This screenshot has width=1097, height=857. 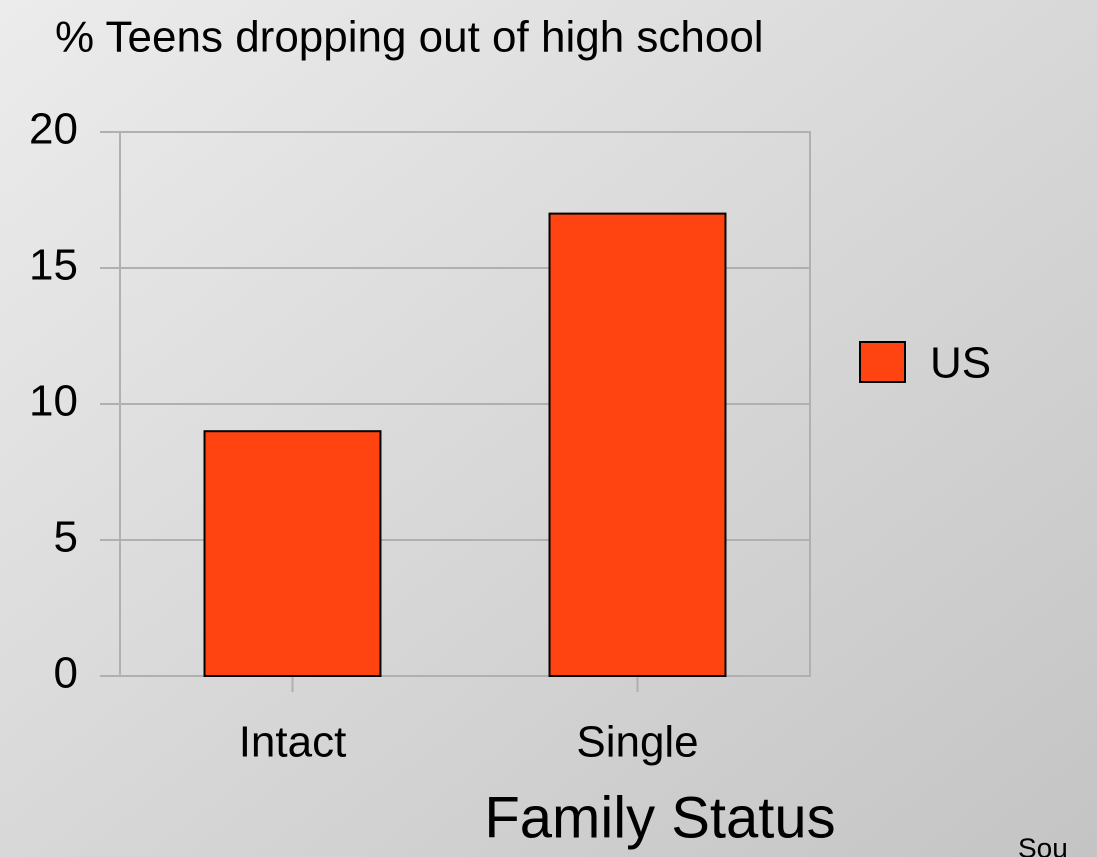 I want to click on x-tick-label: Intact, so click(x=293, y=742).